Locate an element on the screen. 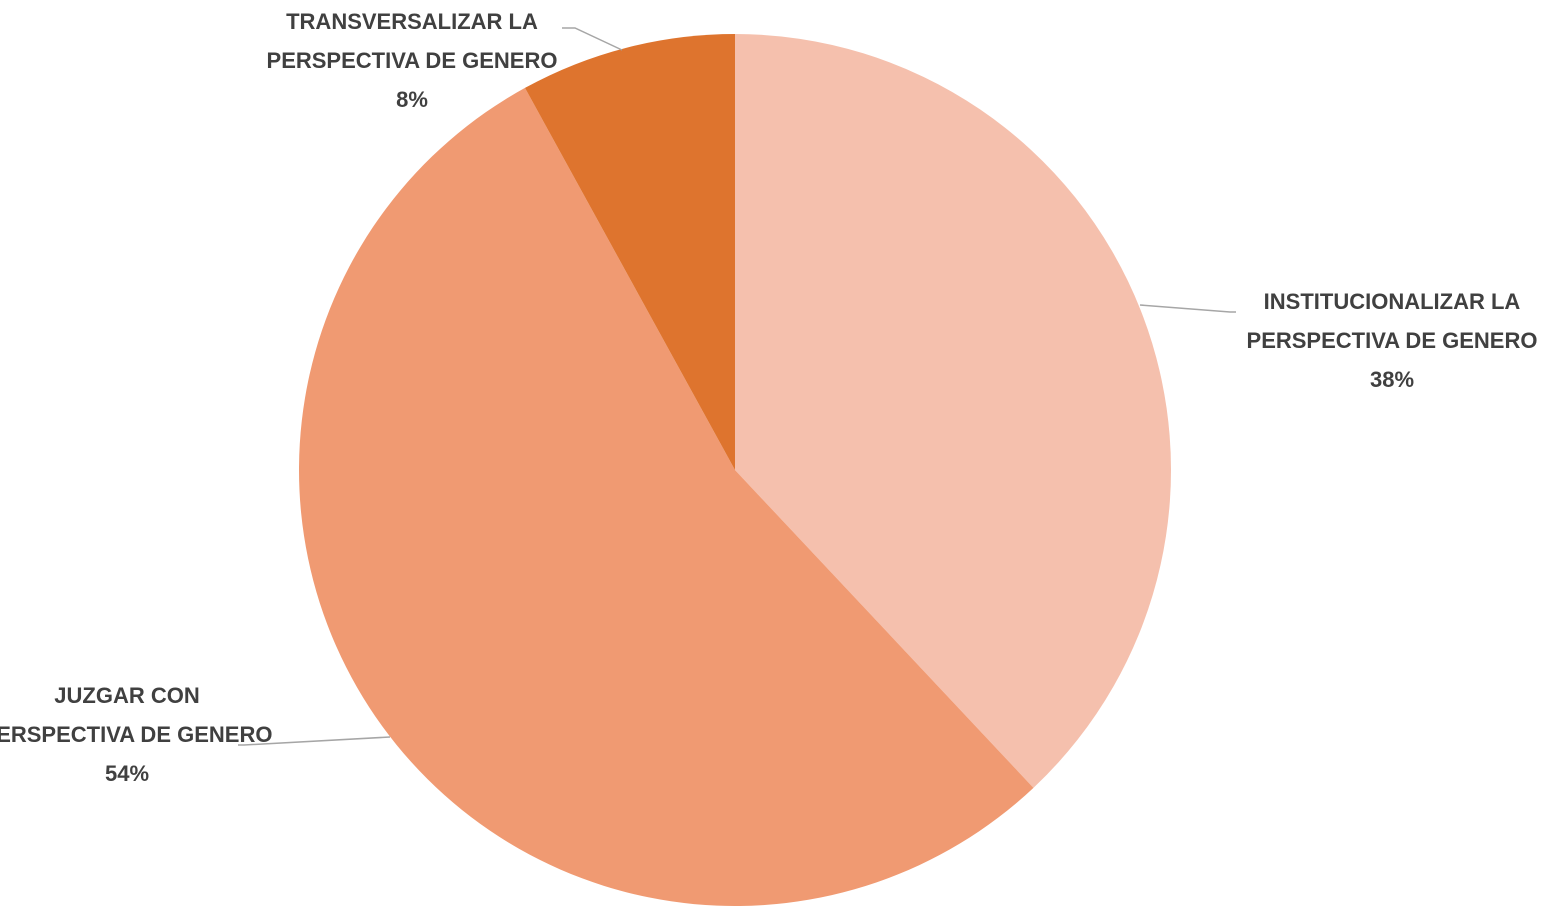 The image size is (1556, 907). category-label: TRANSVERSALIZAR LA PERSPECTIVA DE GENERO is located at coordinates (412, 41).